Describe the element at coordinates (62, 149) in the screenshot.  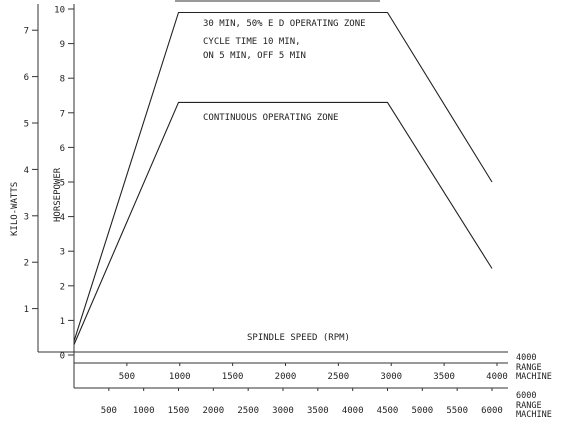
I see `hp-tick-label: 6` at that location.